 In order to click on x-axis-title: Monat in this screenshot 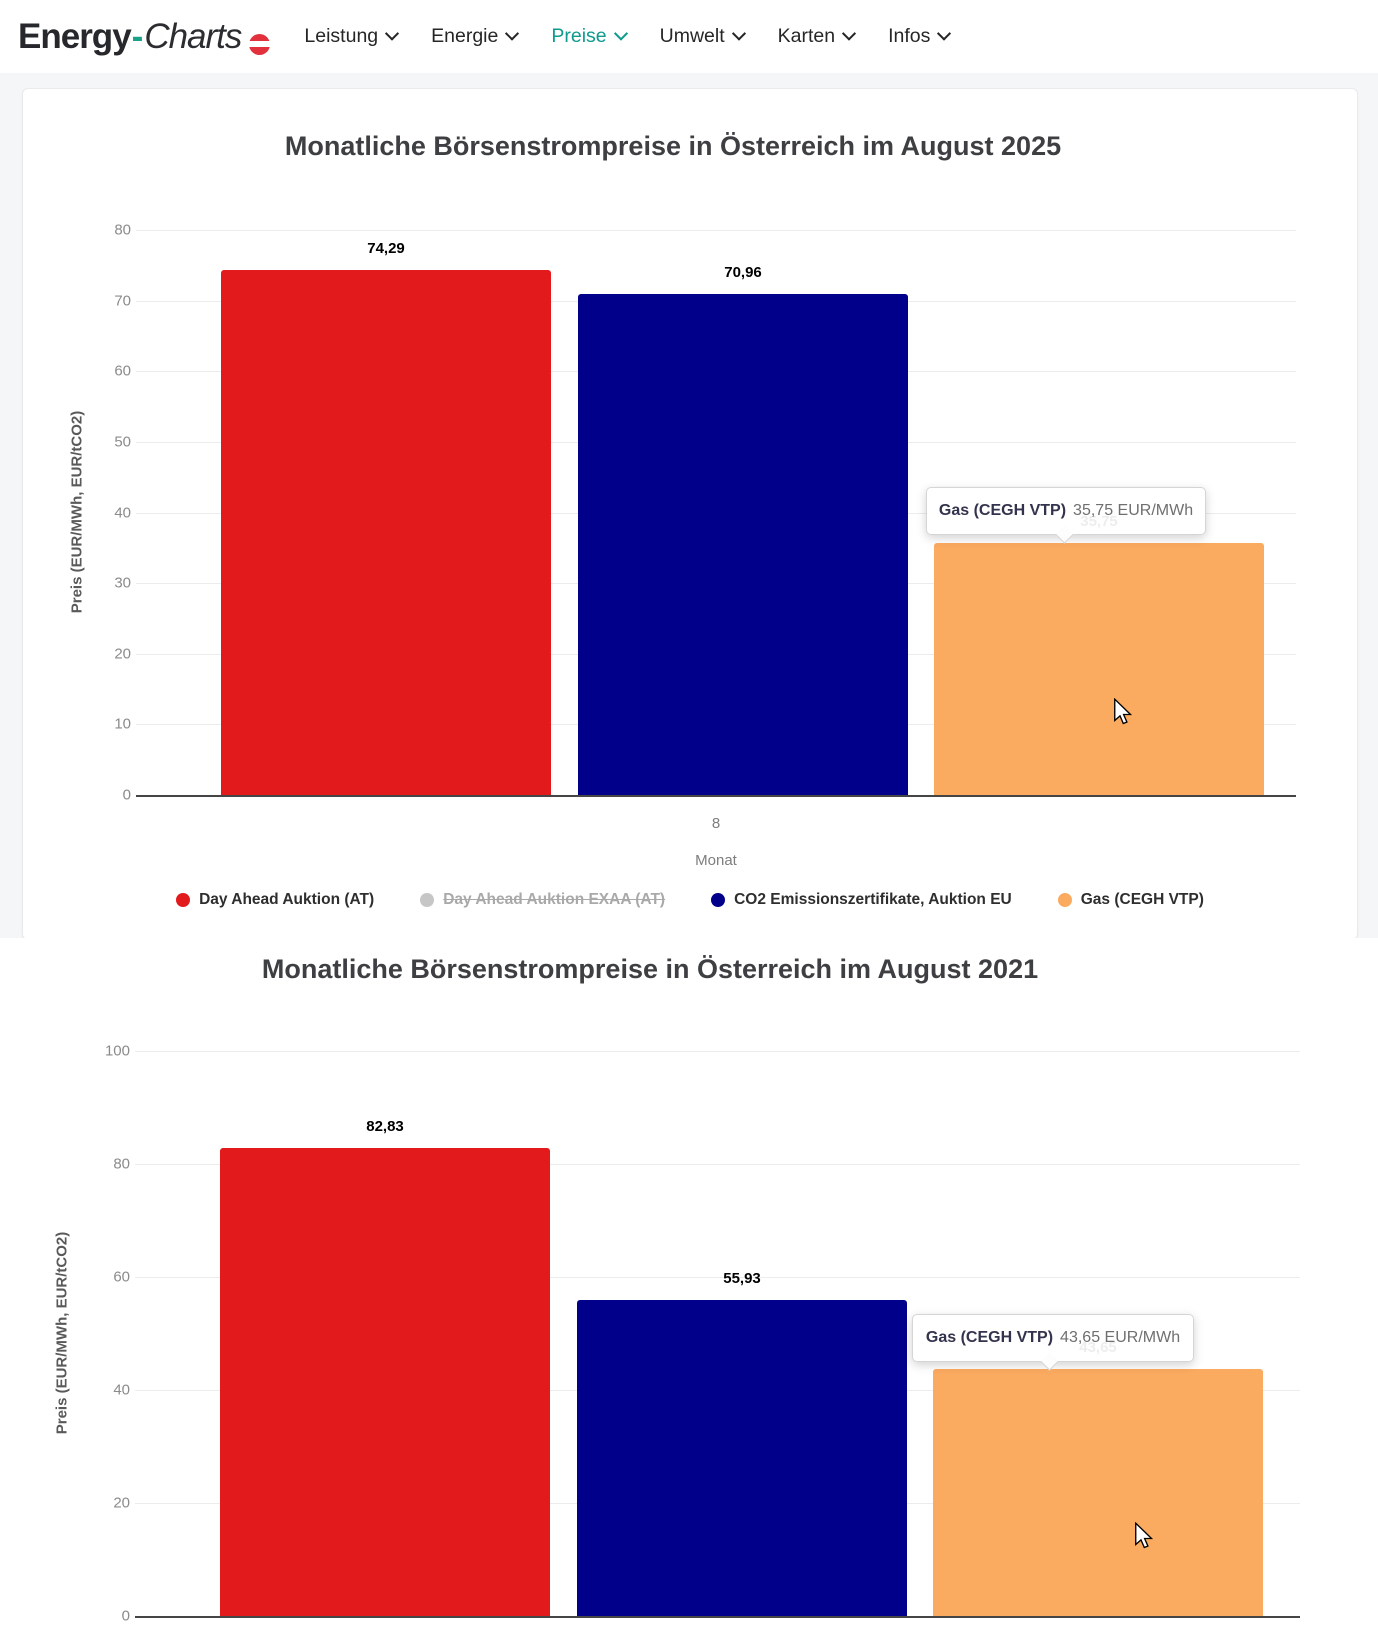, I will do `click(716, 860)`.